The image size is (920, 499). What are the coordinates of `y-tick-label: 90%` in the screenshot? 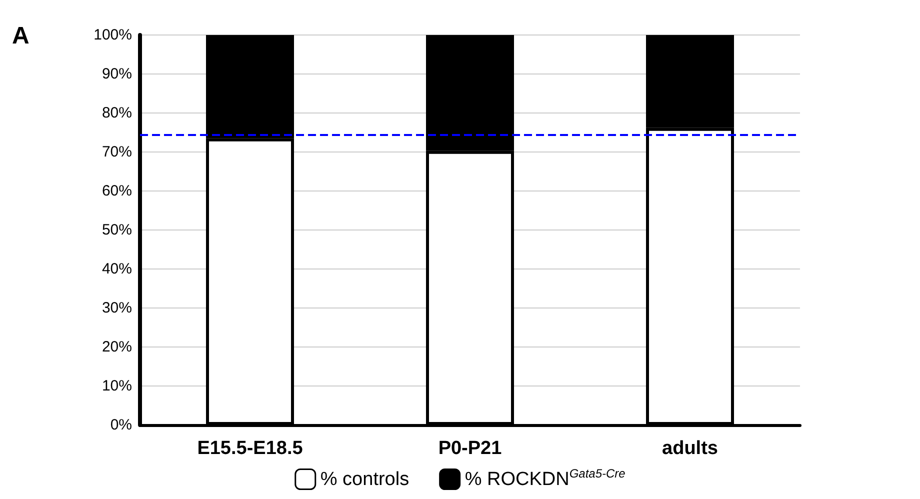 It's located at (117, 74).